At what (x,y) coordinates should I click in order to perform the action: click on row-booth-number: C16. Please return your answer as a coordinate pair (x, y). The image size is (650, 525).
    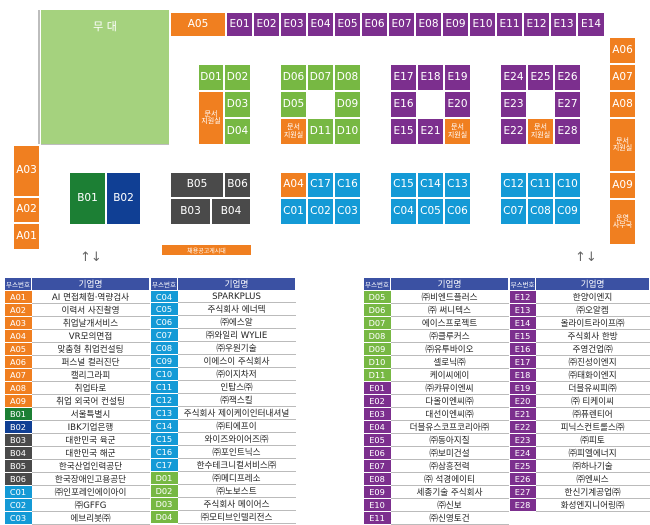
    Looking at the image, I should click on (164, 452).